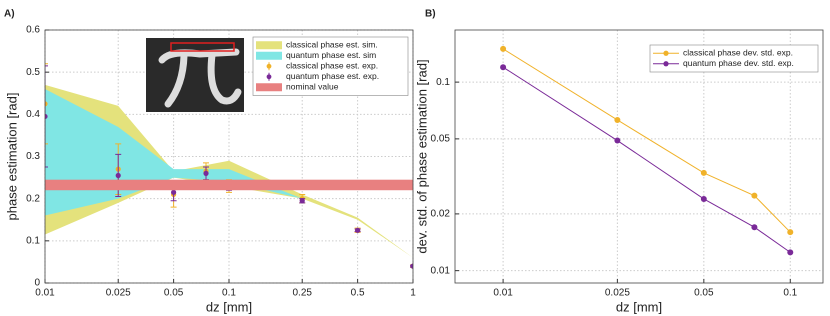 The width and height of the screenshot is (830, 316). I want to click on nominal-band, so click(229, 185).